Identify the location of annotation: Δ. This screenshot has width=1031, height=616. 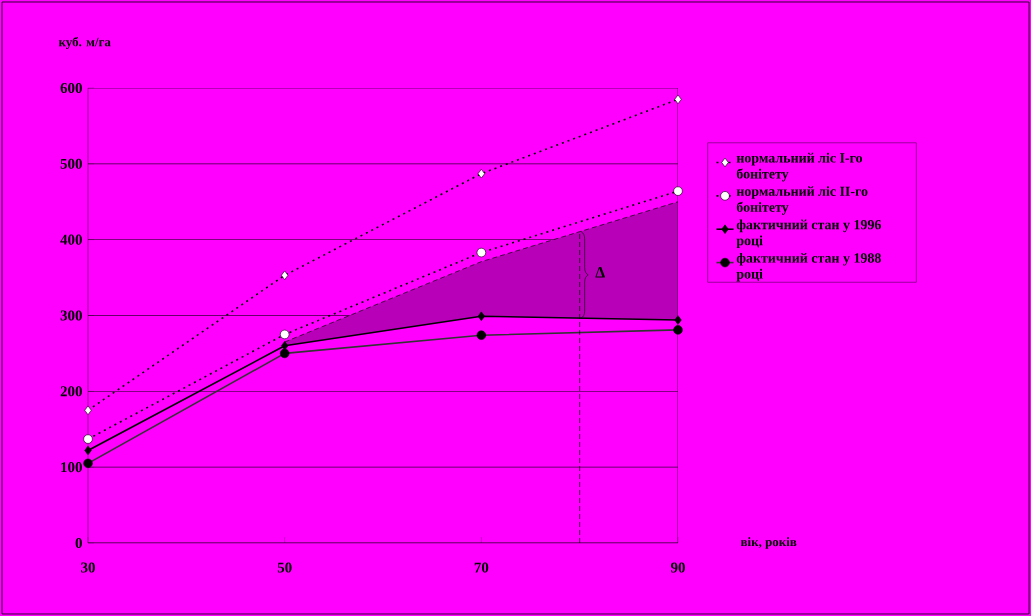
(600, 272).